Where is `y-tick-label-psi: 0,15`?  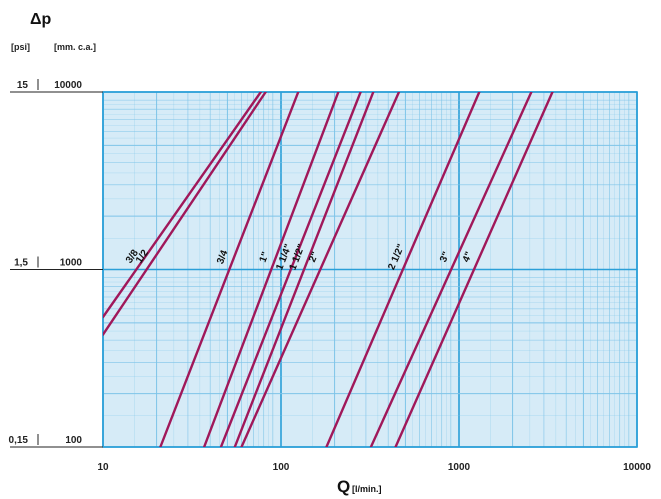 y-tick-label-psi: 0,15 is located at coordinates (19, 440).